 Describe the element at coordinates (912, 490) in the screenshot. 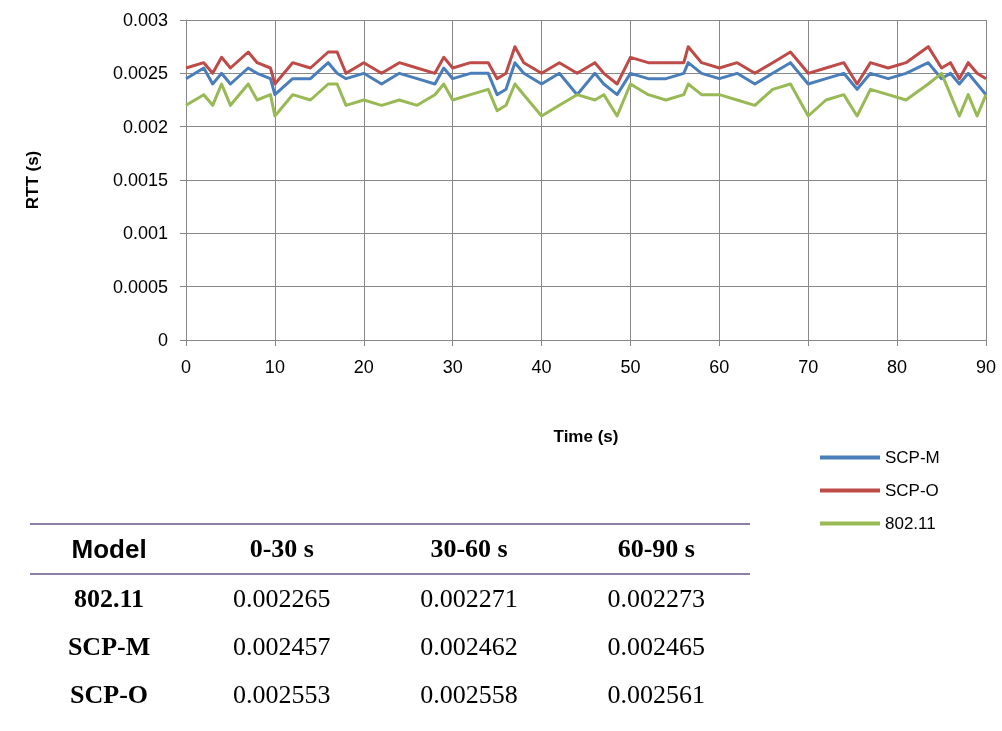

I see `legend-label: SCP-O` at that location.